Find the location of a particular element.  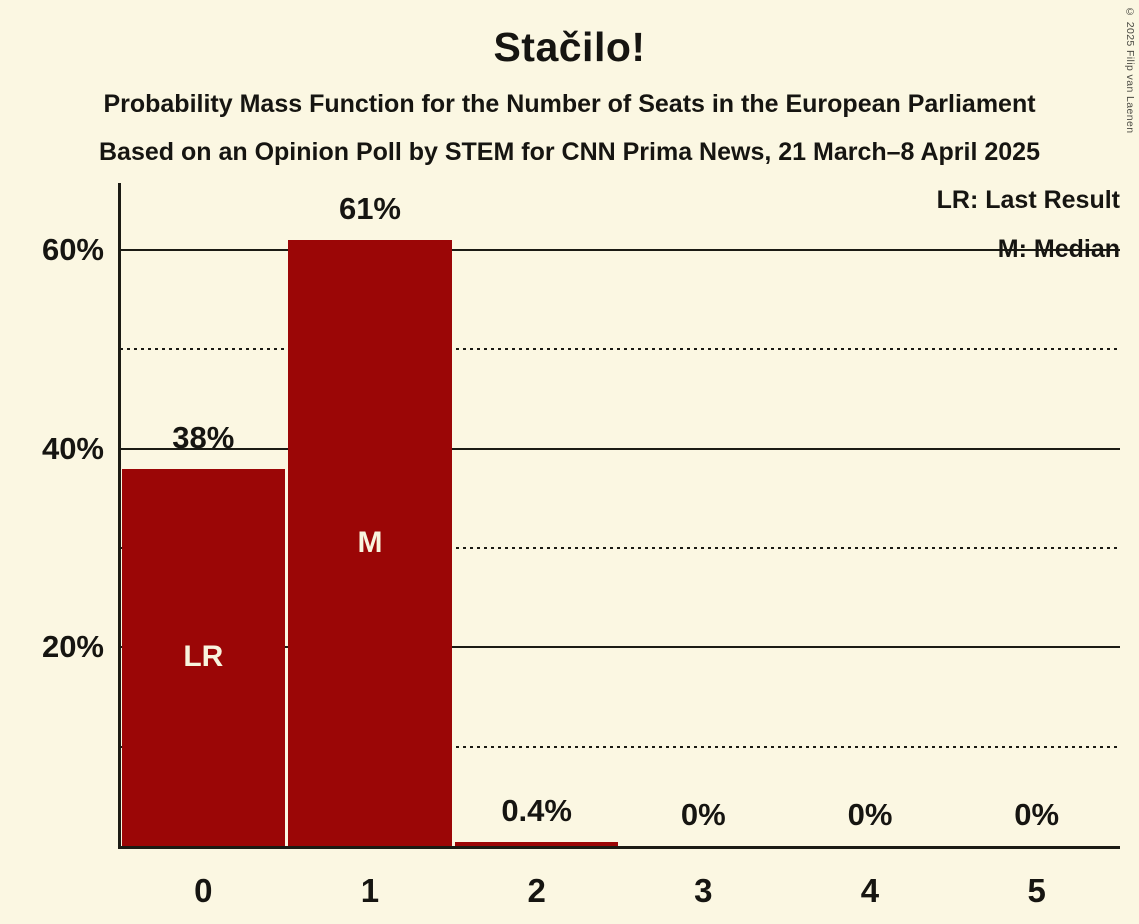

gridline-minor-30pct is located at coordinates (620, 548).